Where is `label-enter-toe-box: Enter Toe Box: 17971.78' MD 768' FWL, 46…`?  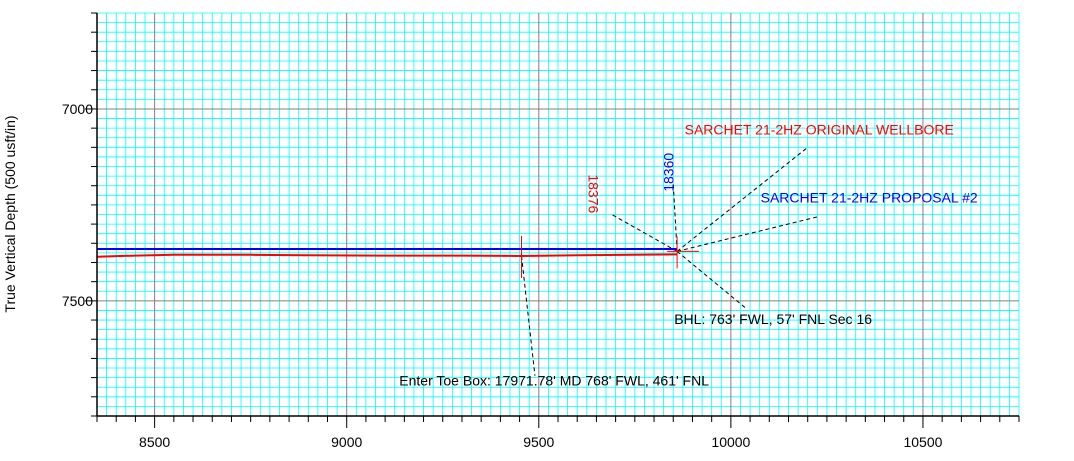
label-enter-toe-box: Enter Toe Box: 17971.78' MD 768' FWL, 46… is located at coordinates (554, 380).